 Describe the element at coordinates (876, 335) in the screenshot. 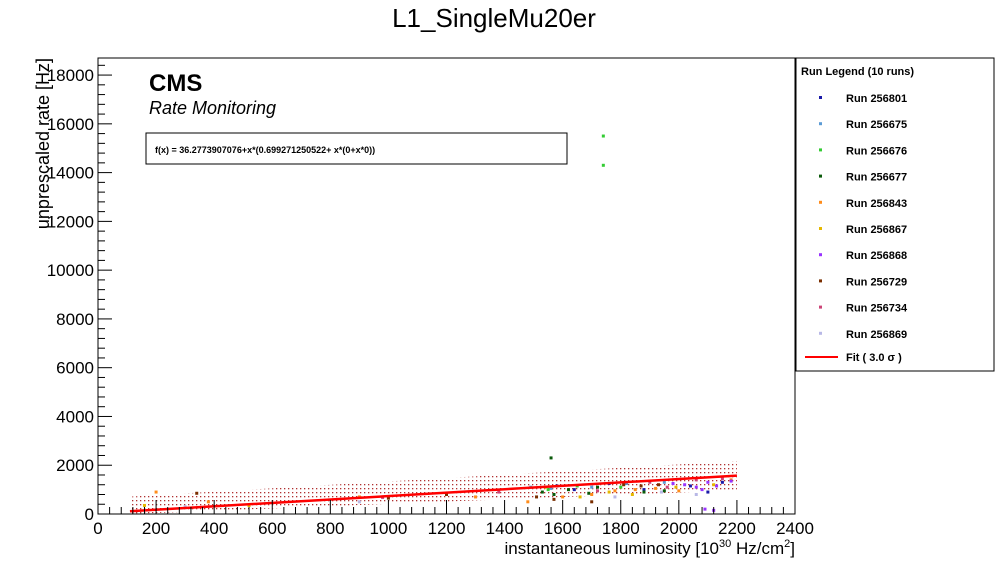

I see `legend-entry-label: Run 256869` at that location.